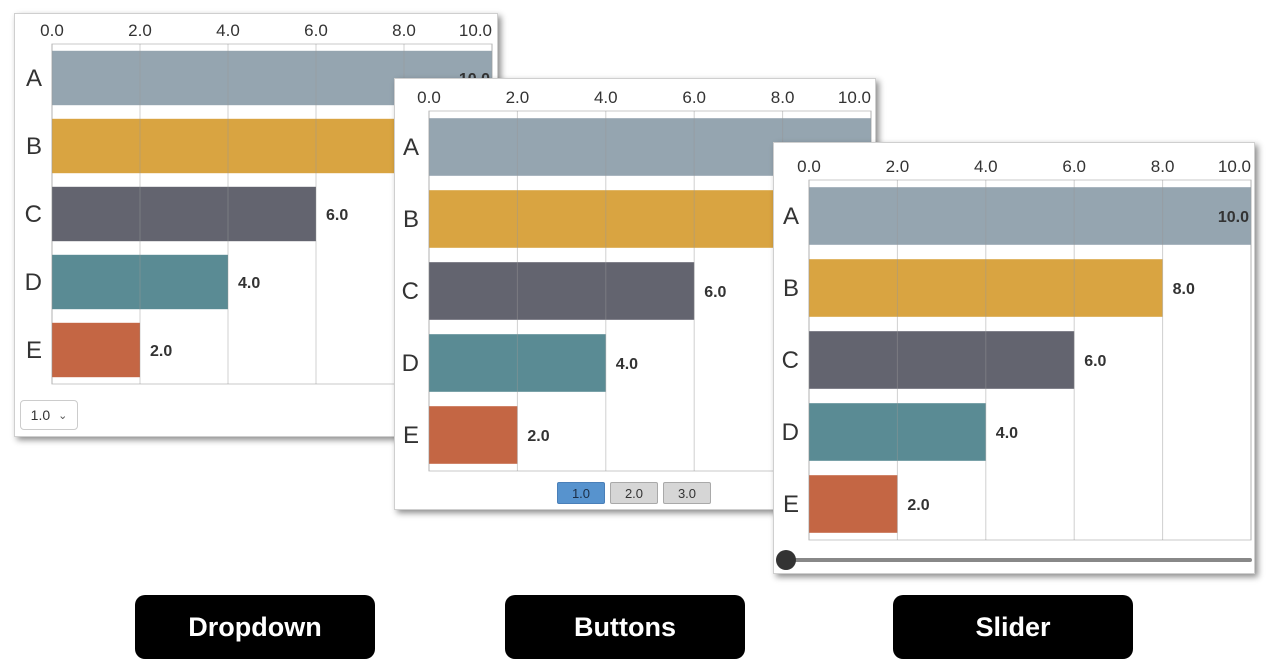 Image resolution: width=1279 pixels, height=666 pixels. I want to click on caption-dropdown: Dropdown, so click(255, 627).